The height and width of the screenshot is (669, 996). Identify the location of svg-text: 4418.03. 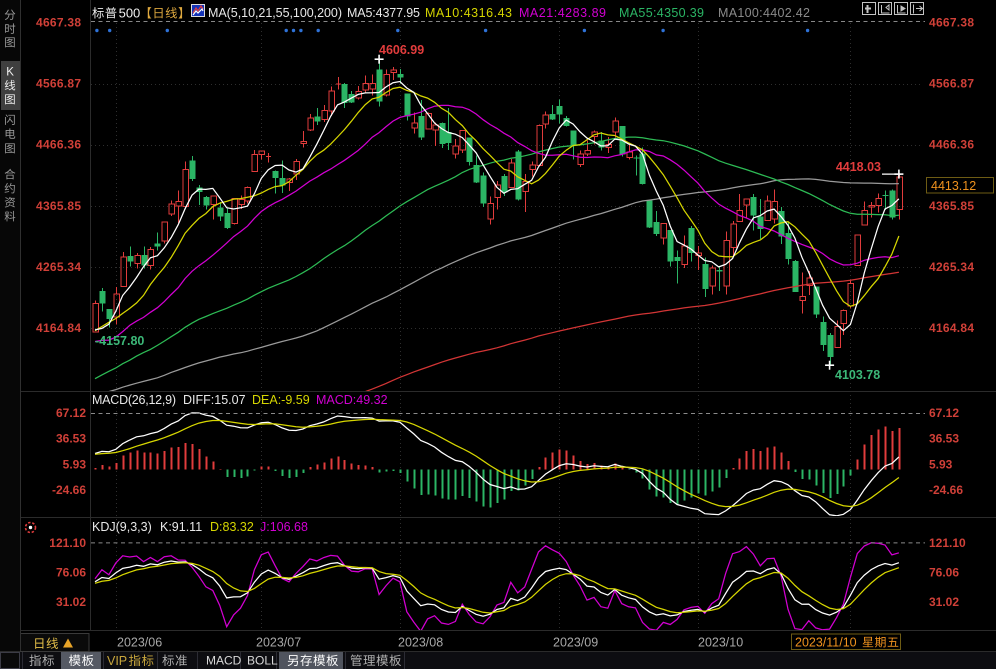
(858, 167).